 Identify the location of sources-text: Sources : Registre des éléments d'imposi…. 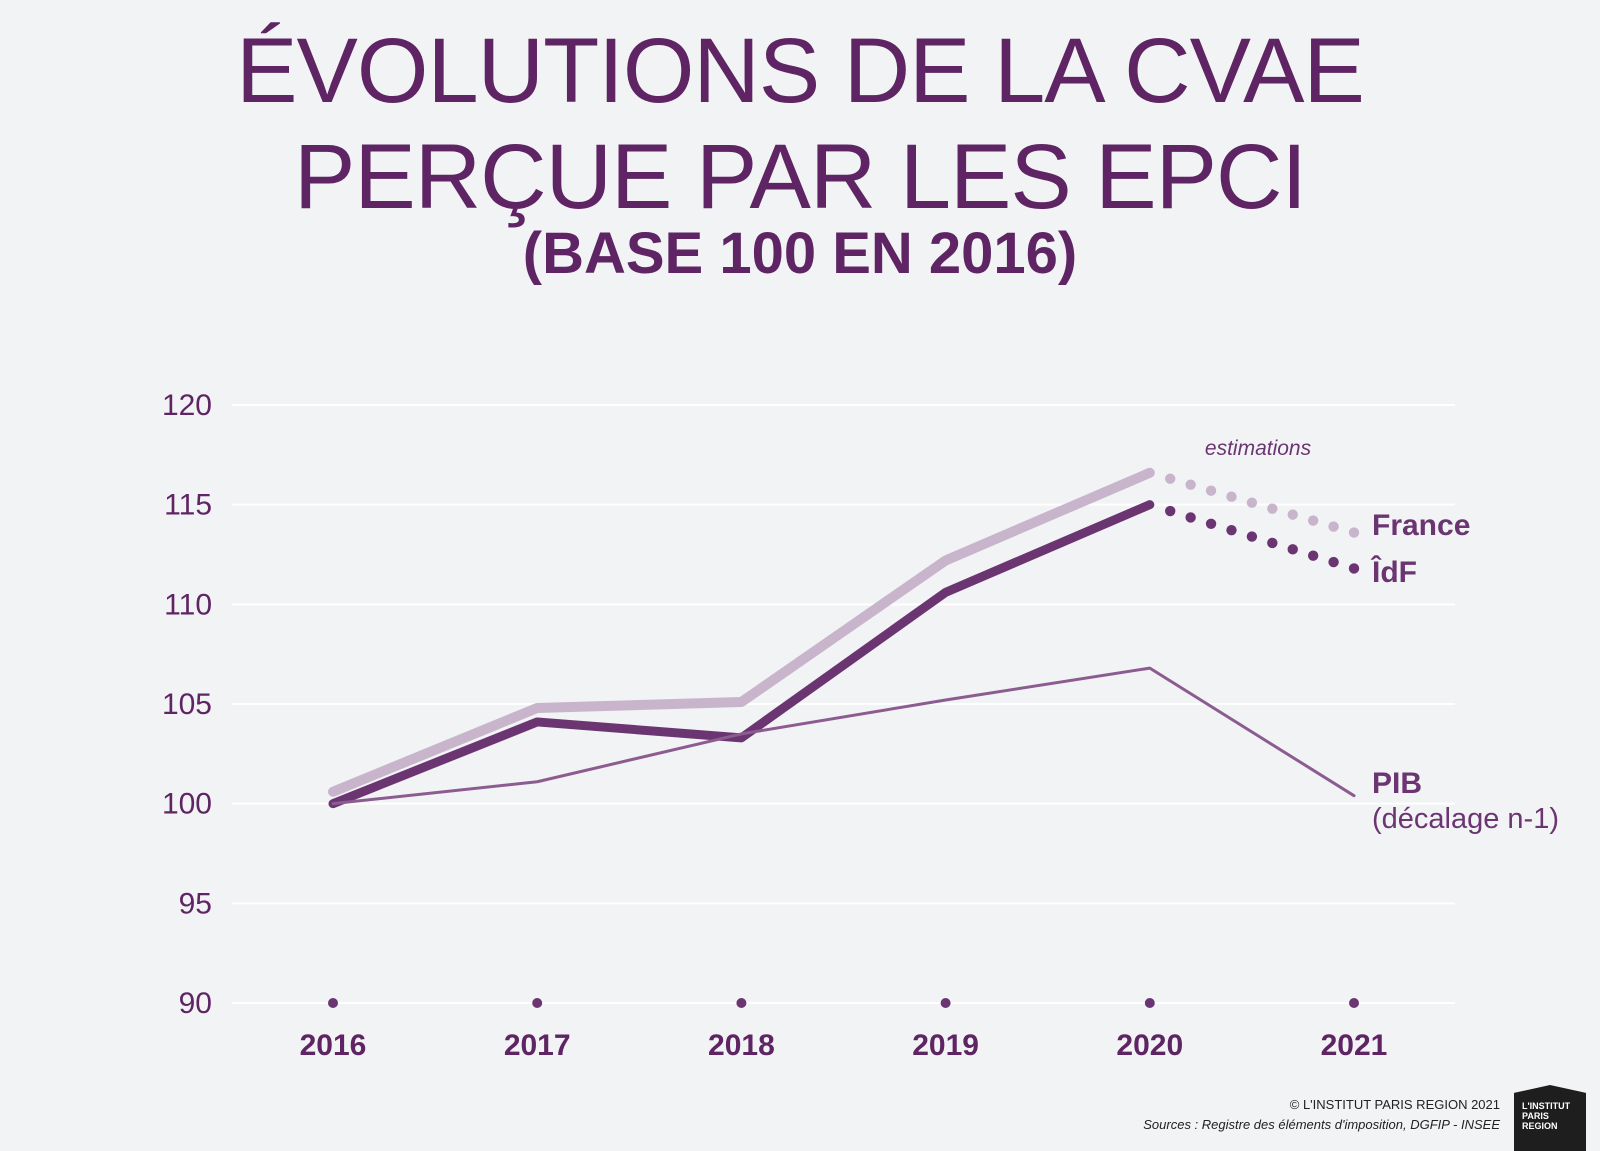
(1321, 1124).